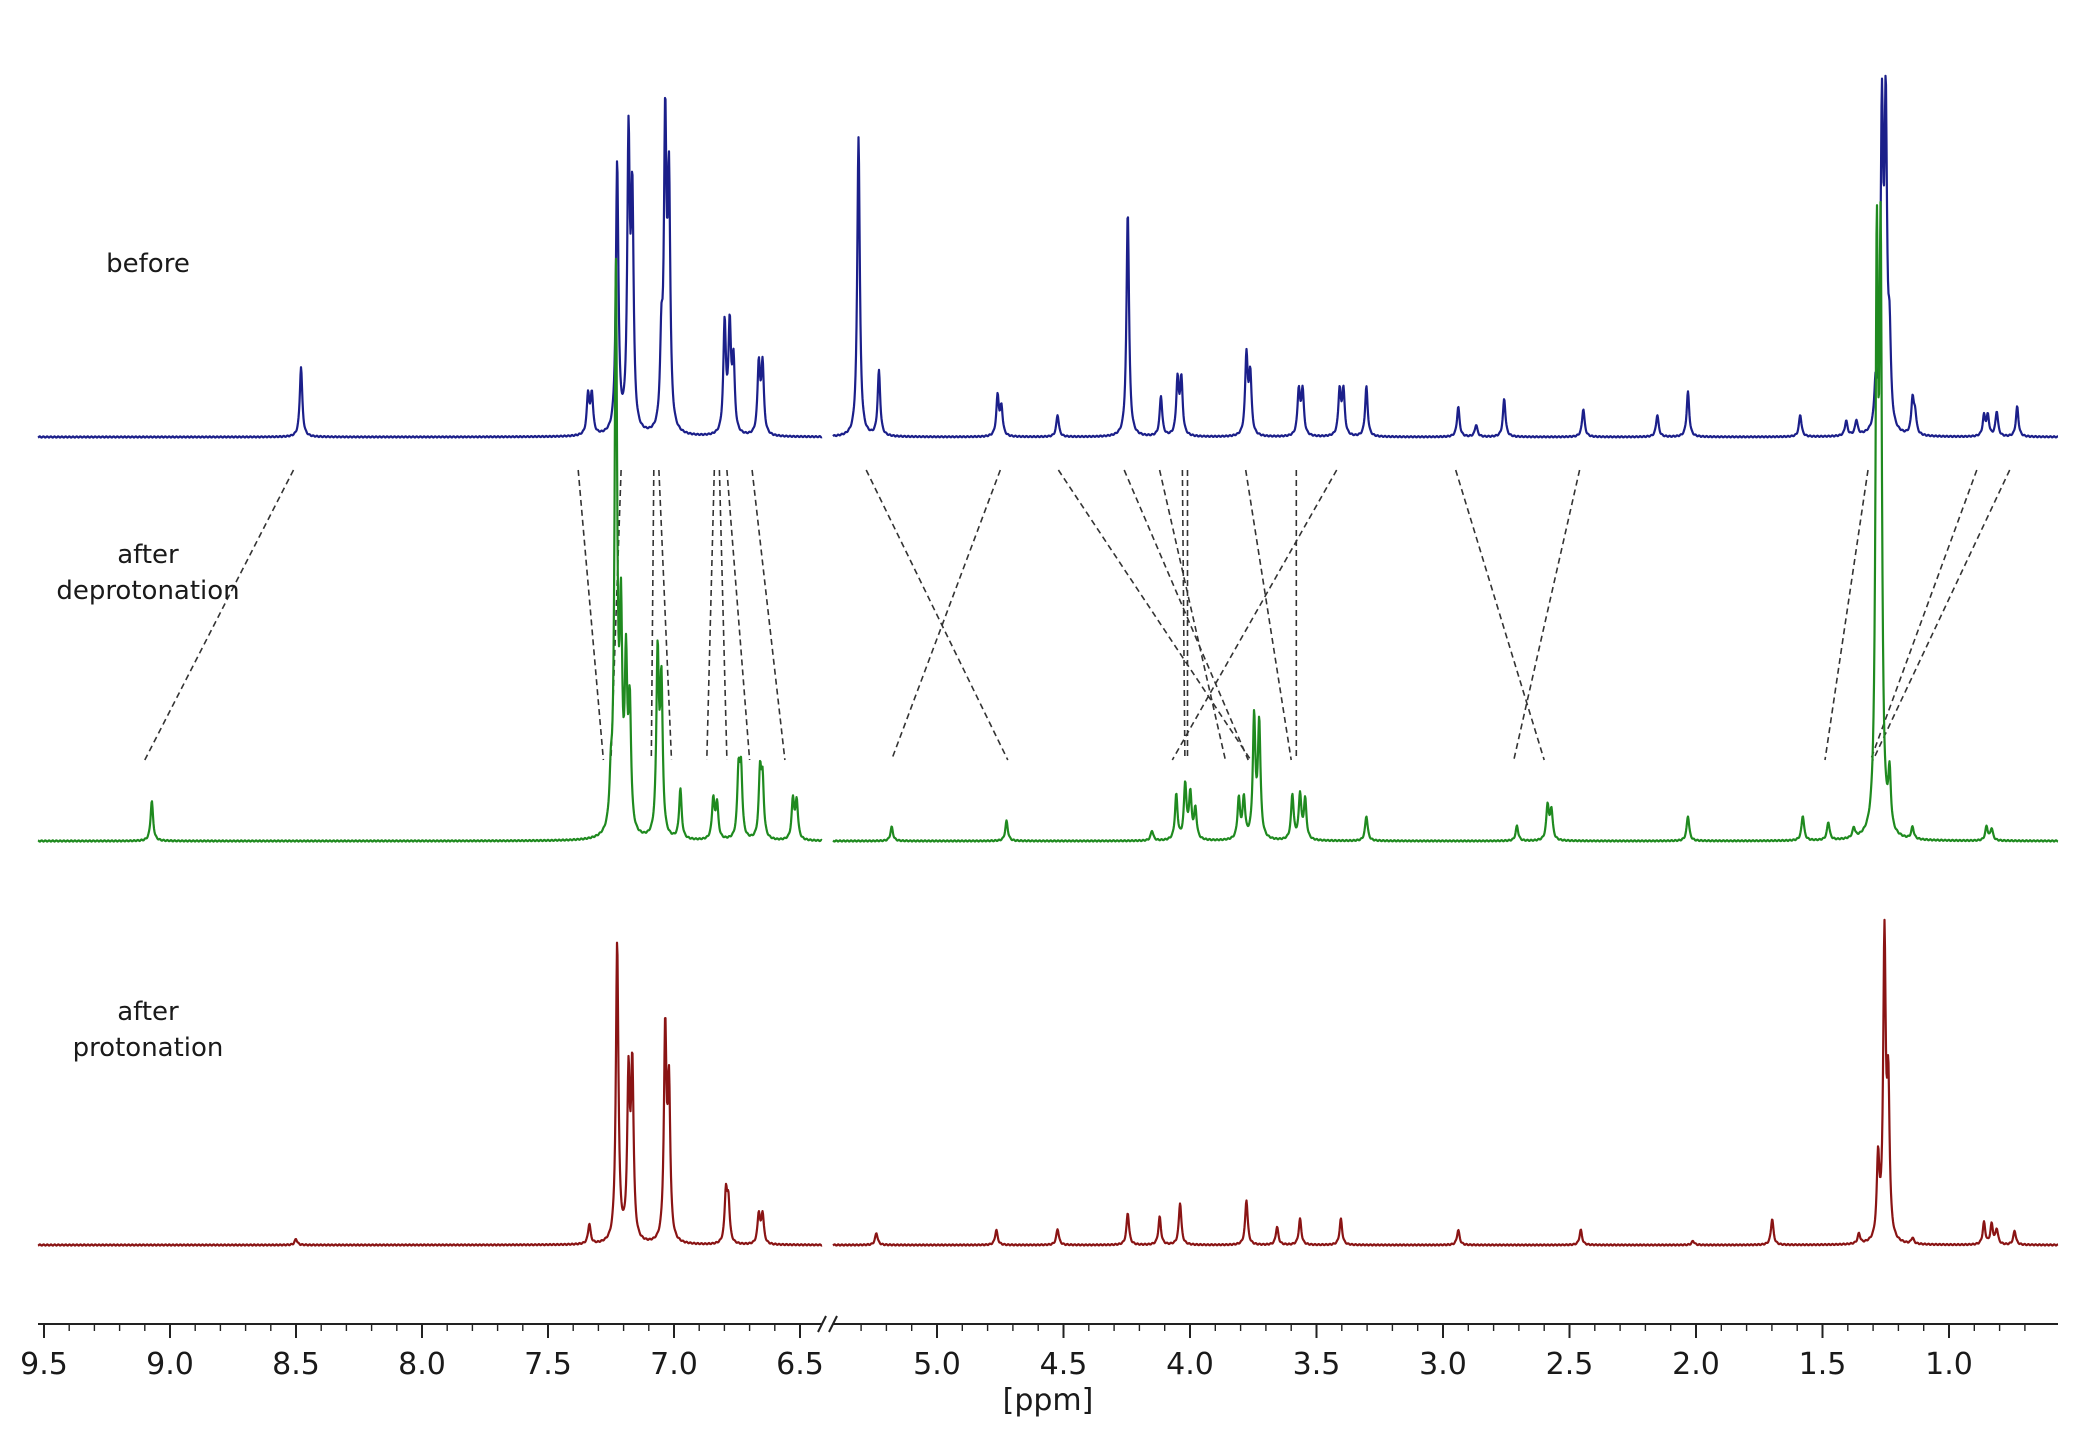  Describe the element at coordinates (170, 1364) in the screenshot. I see `x-tick-label: 9.0` at that location.